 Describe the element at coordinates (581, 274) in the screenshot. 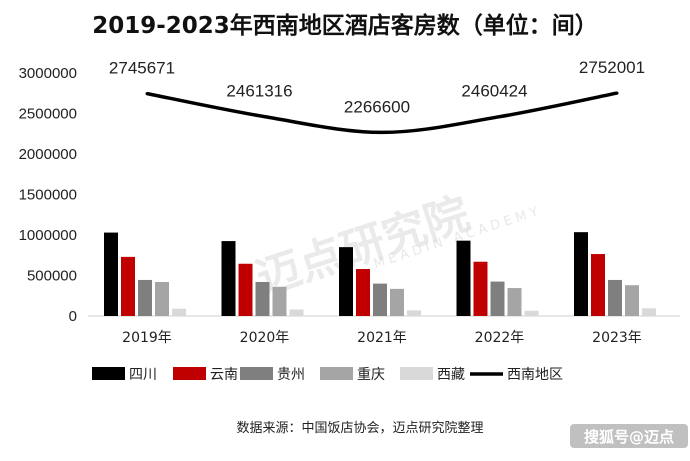

I see `bar-四川-2023年` at that location.